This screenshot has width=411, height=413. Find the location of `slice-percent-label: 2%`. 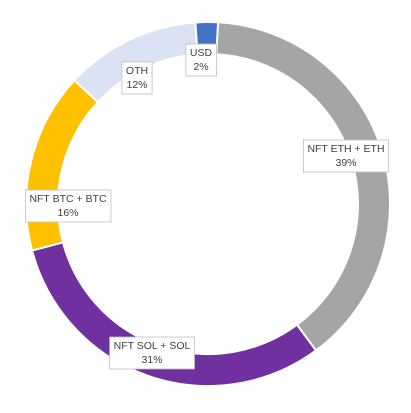

slice-percent-label: 2% is located at coordinates (200, 67).